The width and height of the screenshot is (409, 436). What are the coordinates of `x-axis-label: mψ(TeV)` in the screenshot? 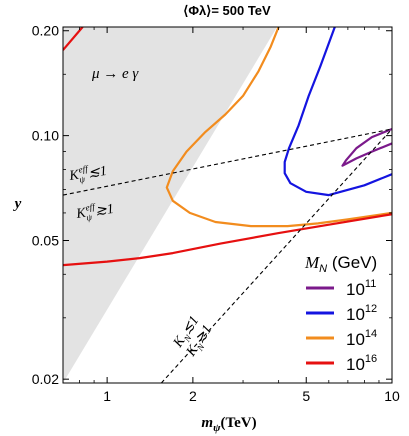 It's located at (228, 424).